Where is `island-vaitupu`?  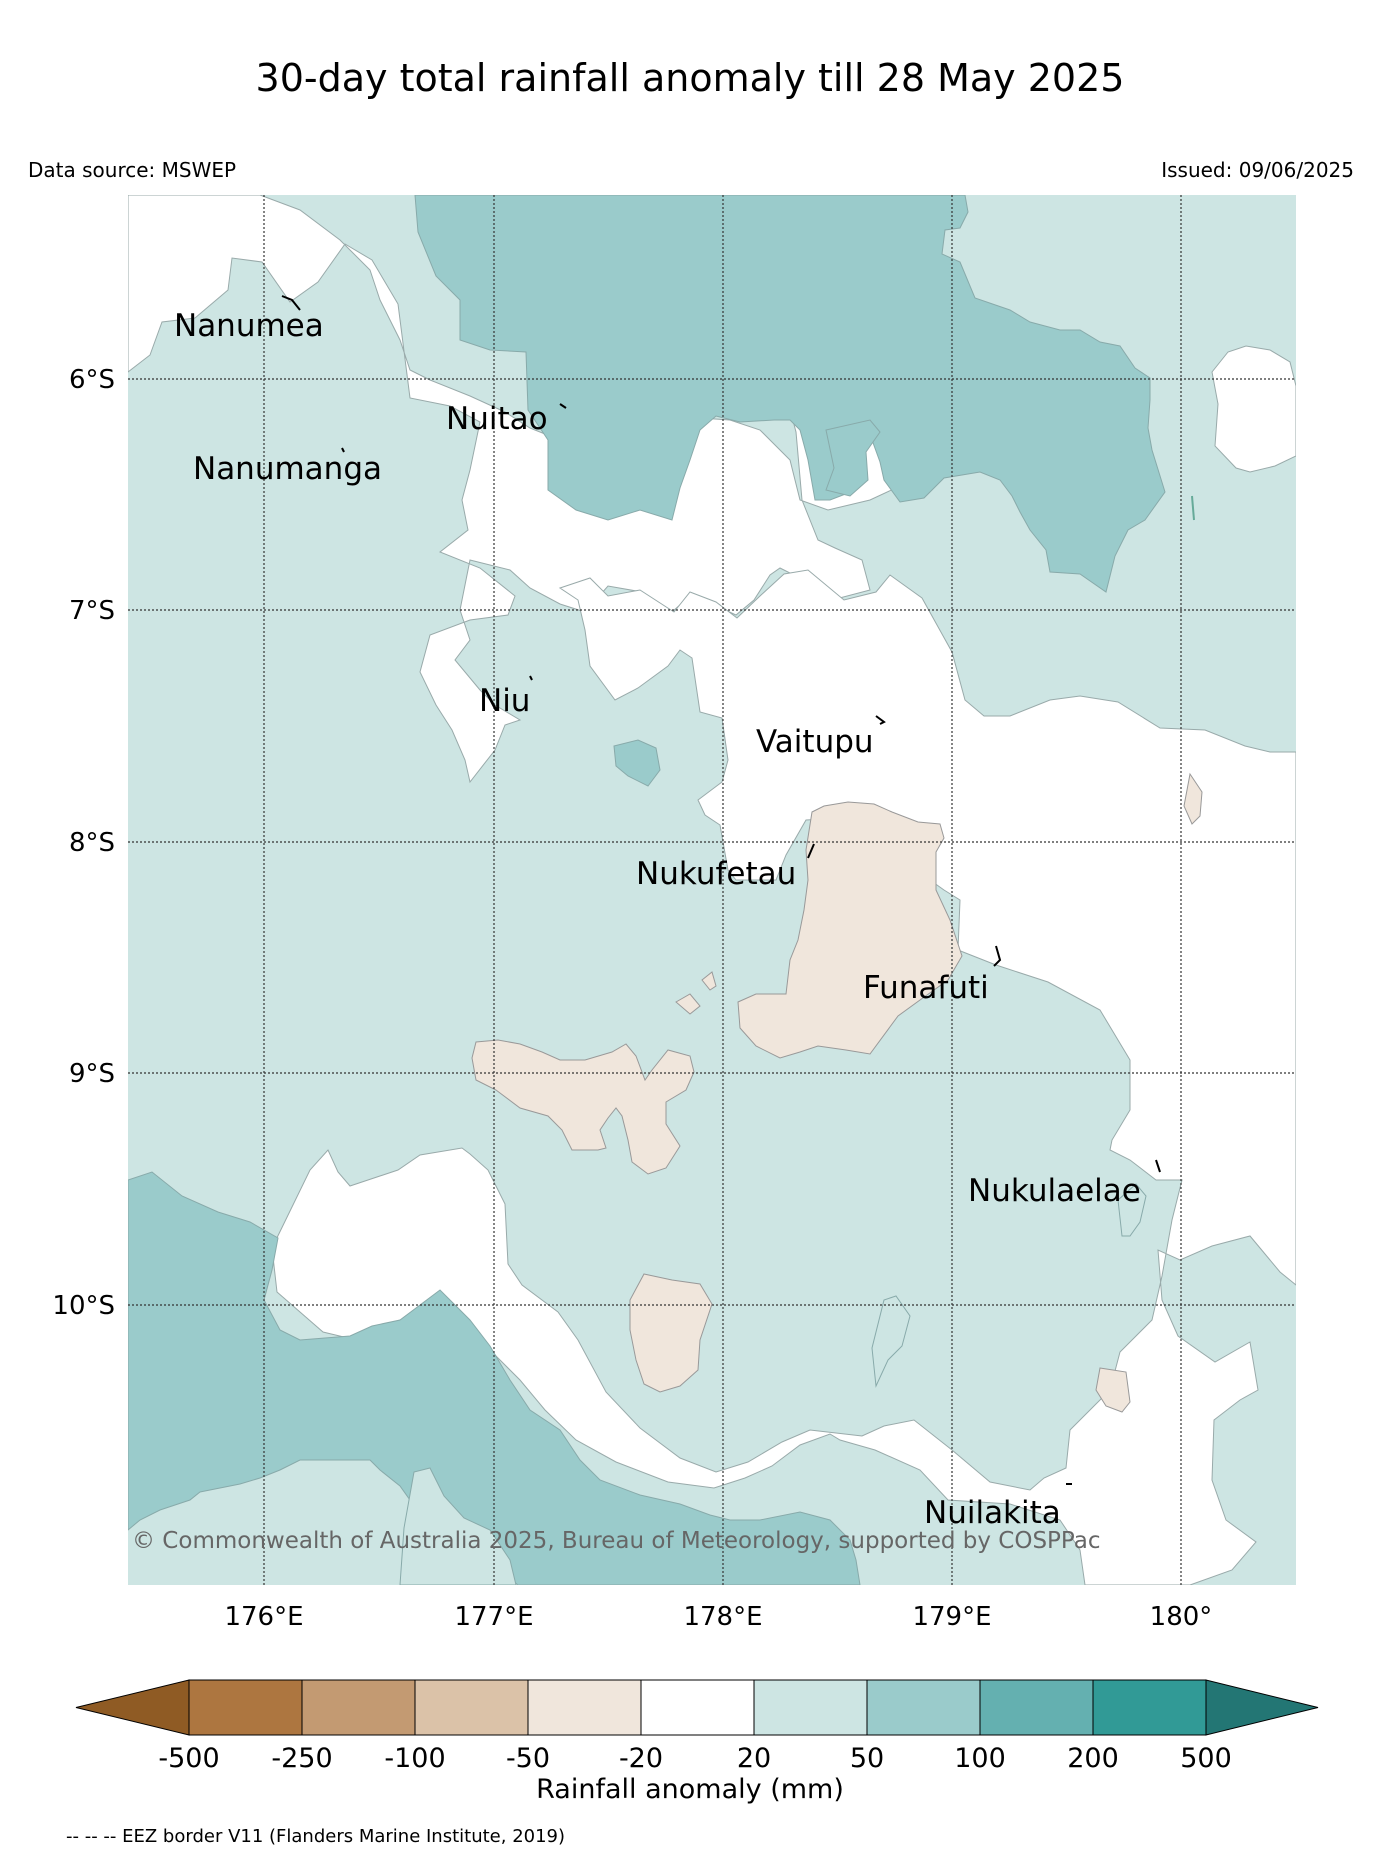 island-vaitupu is located at coordinates (880, 720).